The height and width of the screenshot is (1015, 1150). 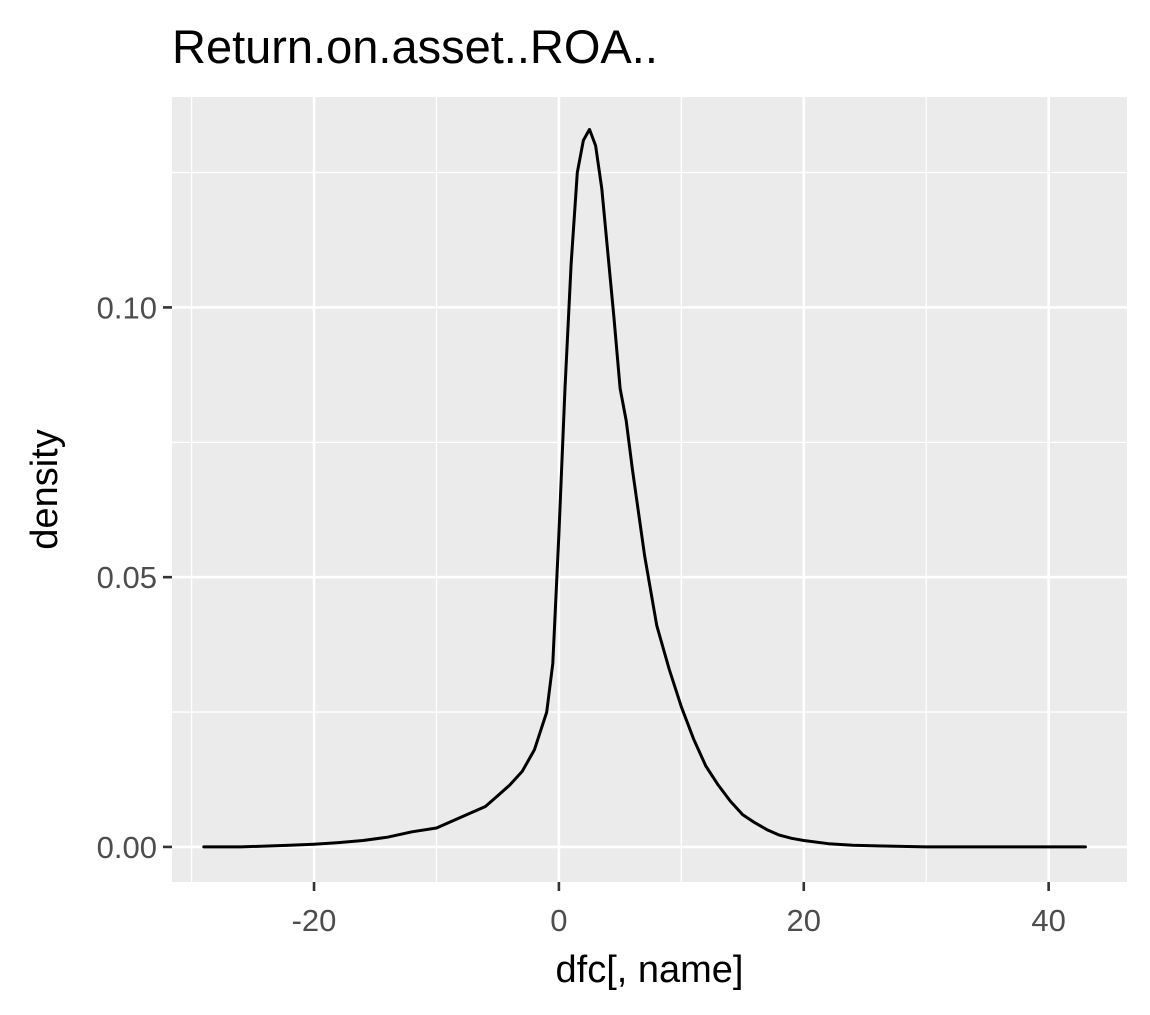 What do you see at coordinates (45, 489) in the screenshot?
I see `y-axis-title: density` at bounding box center [45, 489].